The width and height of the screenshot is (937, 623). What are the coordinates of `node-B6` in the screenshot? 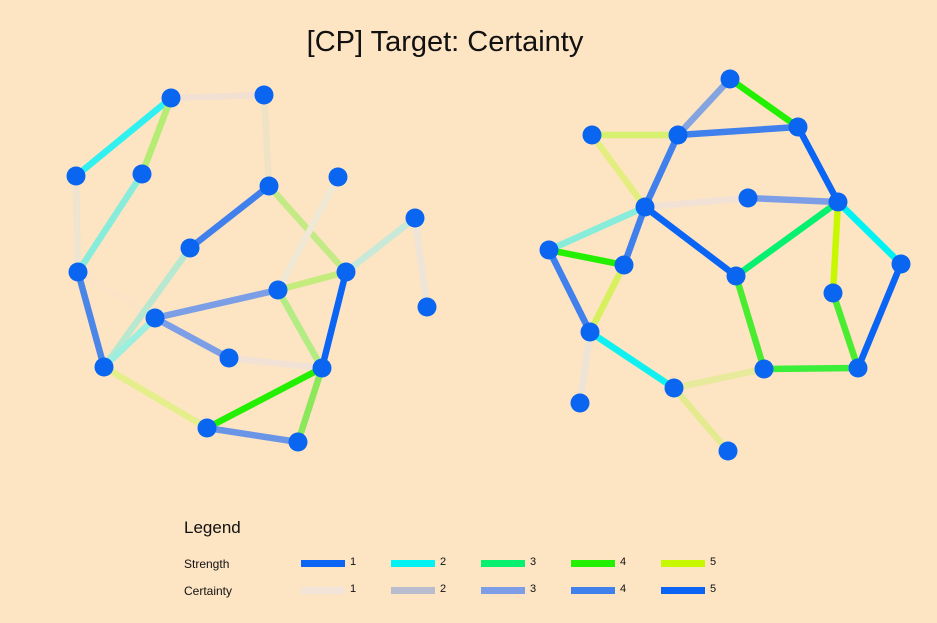 It's located at (645, 207).